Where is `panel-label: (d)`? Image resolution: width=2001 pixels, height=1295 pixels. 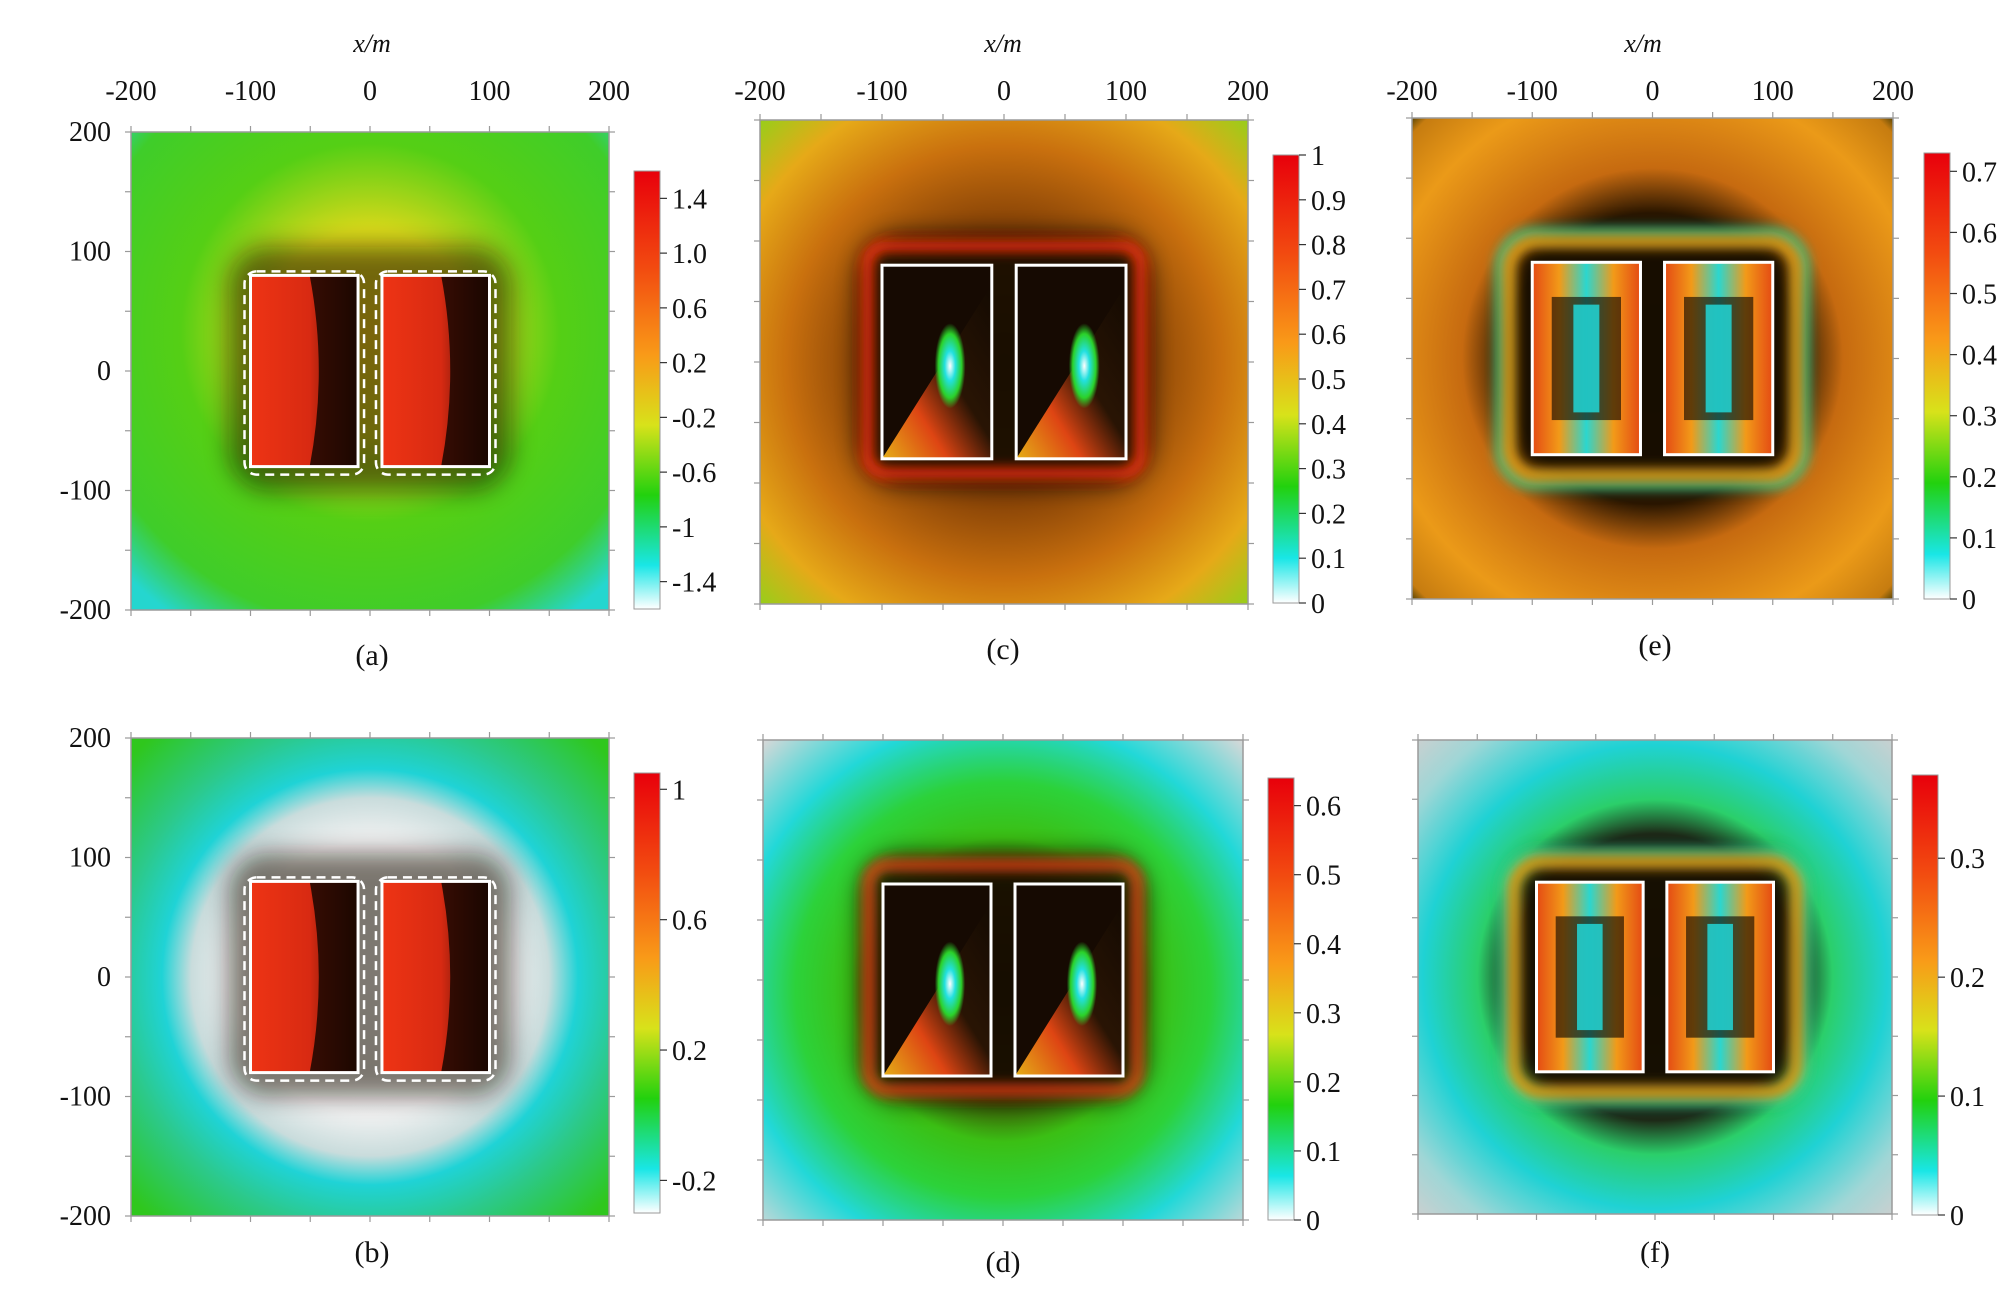
panel-label: (d) is located at coordinates (1003, 1262).